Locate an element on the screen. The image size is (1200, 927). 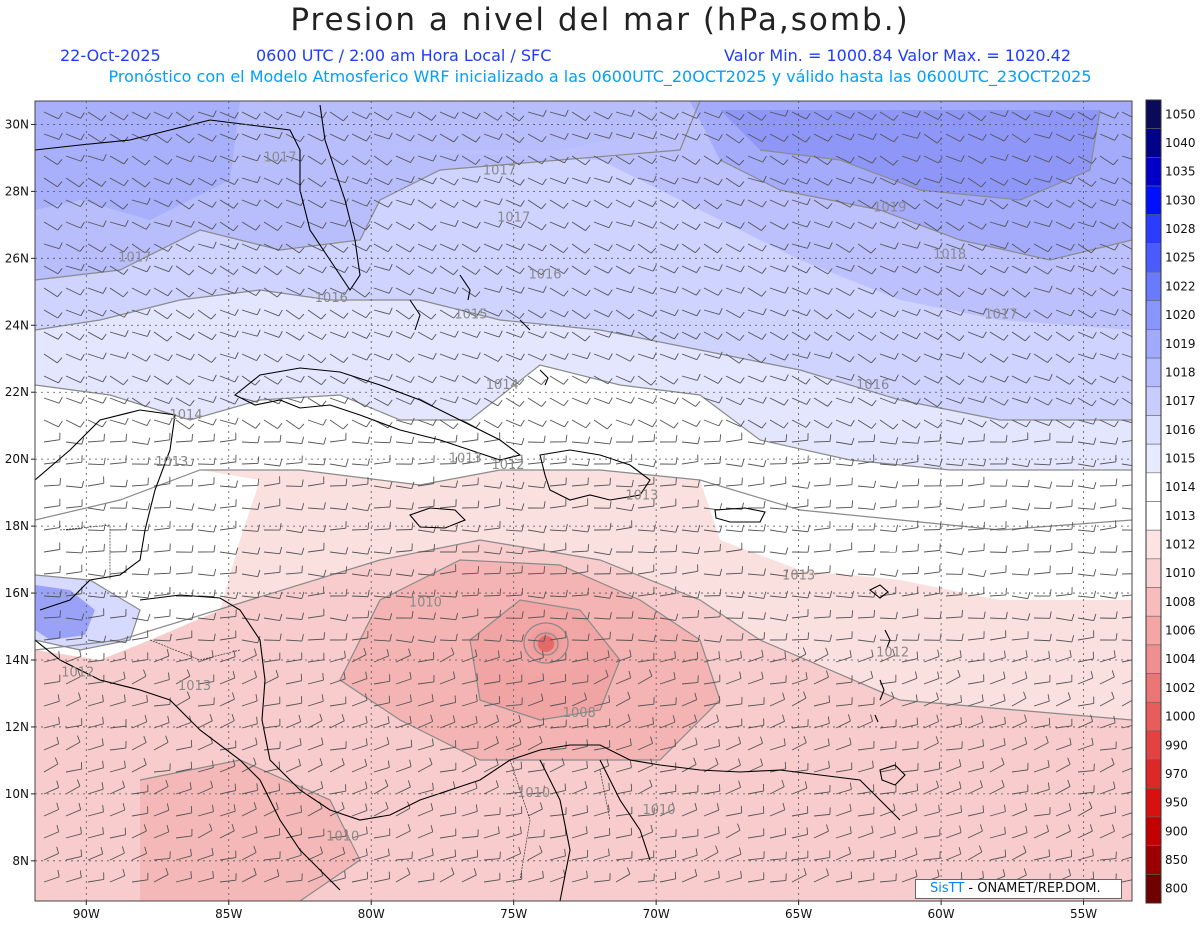
isobar-label: 1014 is located at coordinates (185, 415).